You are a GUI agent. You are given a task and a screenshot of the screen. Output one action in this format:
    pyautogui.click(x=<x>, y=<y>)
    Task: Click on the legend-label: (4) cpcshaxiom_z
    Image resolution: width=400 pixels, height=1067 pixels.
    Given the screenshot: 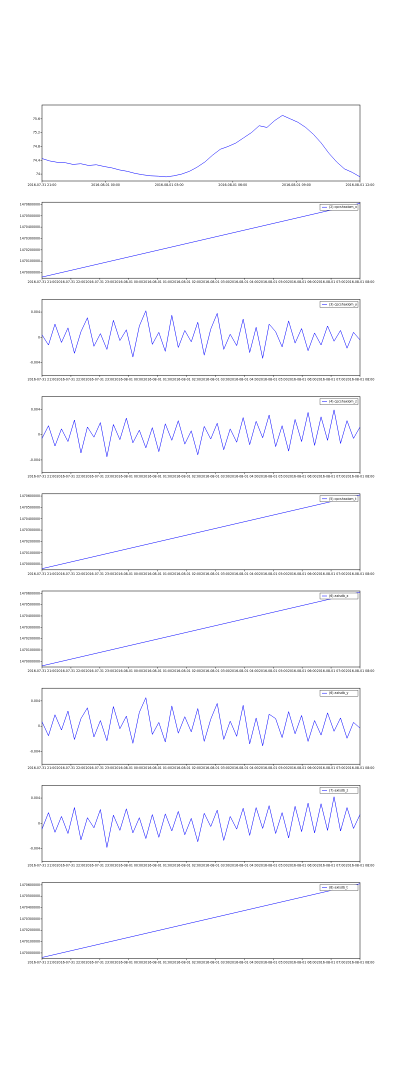 What is the action you would take?
    pyautogui.click(x=343, y=402)
    